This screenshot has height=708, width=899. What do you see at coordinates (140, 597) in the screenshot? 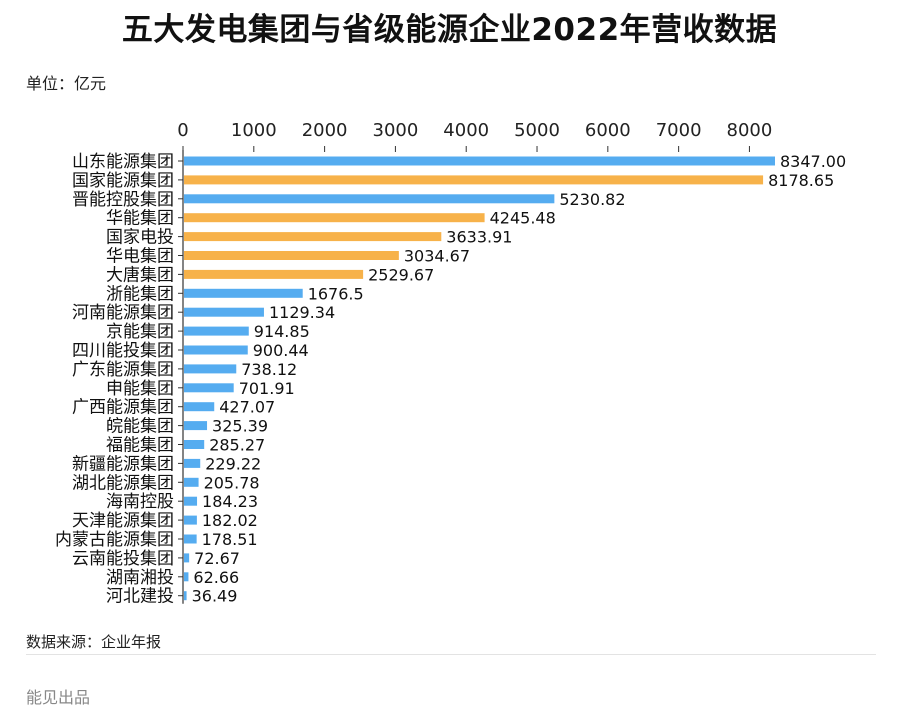
I see `category-label: 河北建投` at bounding box center [140, 597].